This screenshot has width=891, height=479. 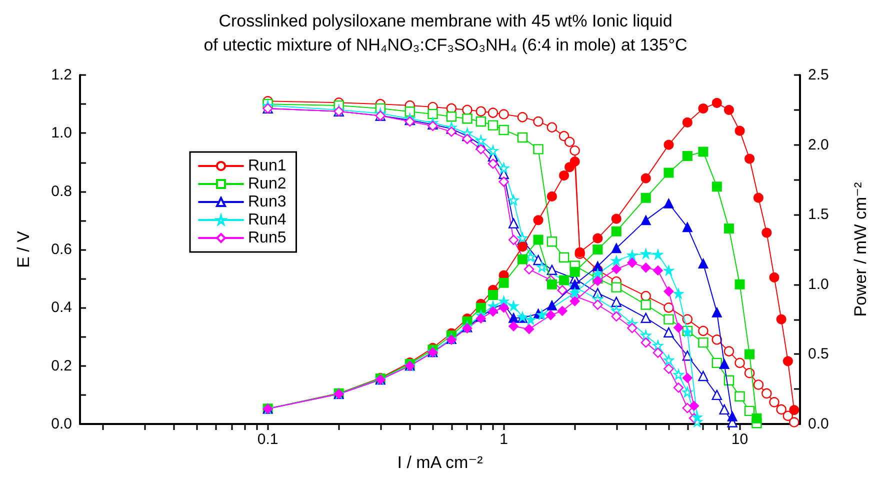 What do you see at coordinates (818, 215) in the screenshot?
I see `y2-tick-label: 1.5` at bounding box center [818, 215].